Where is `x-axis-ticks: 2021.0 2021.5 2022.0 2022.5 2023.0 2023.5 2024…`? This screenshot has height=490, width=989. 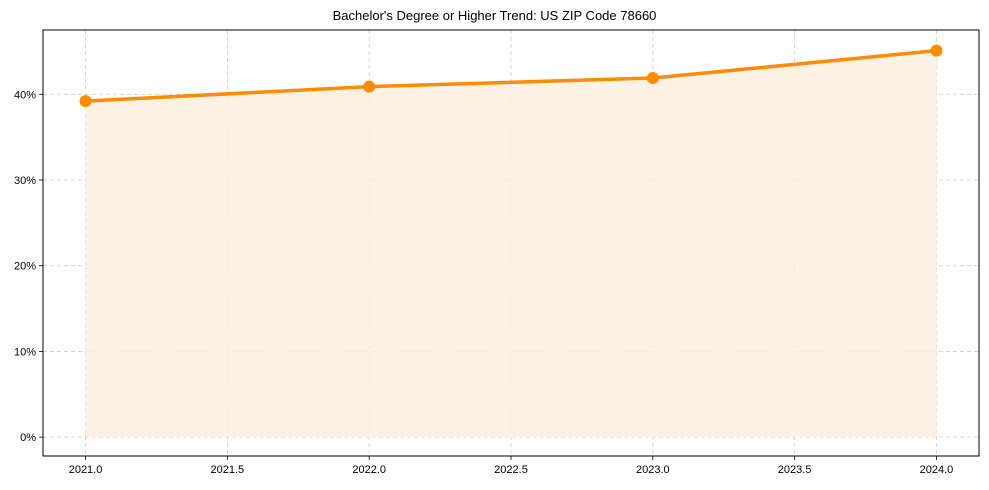 x-axis-ticks: 2021.0 2021.5 2022.0 2022.5 2023.0 2023.5 2024… is located at coordinates (511, 466).